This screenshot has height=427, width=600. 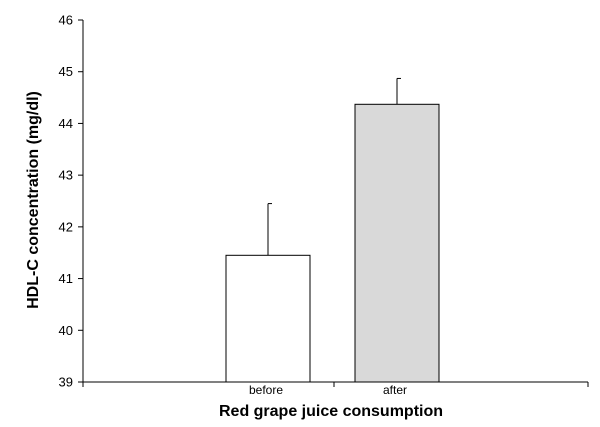 I want to click on y-tick-label: 42, so click(x=66, y=226).